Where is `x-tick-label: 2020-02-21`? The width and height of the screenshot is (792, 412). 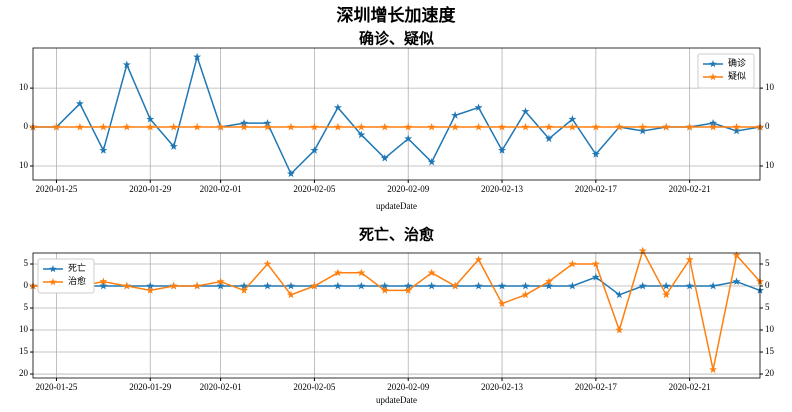 x-tick-label: 2020-02-21 is located at coordinates (690, 387).